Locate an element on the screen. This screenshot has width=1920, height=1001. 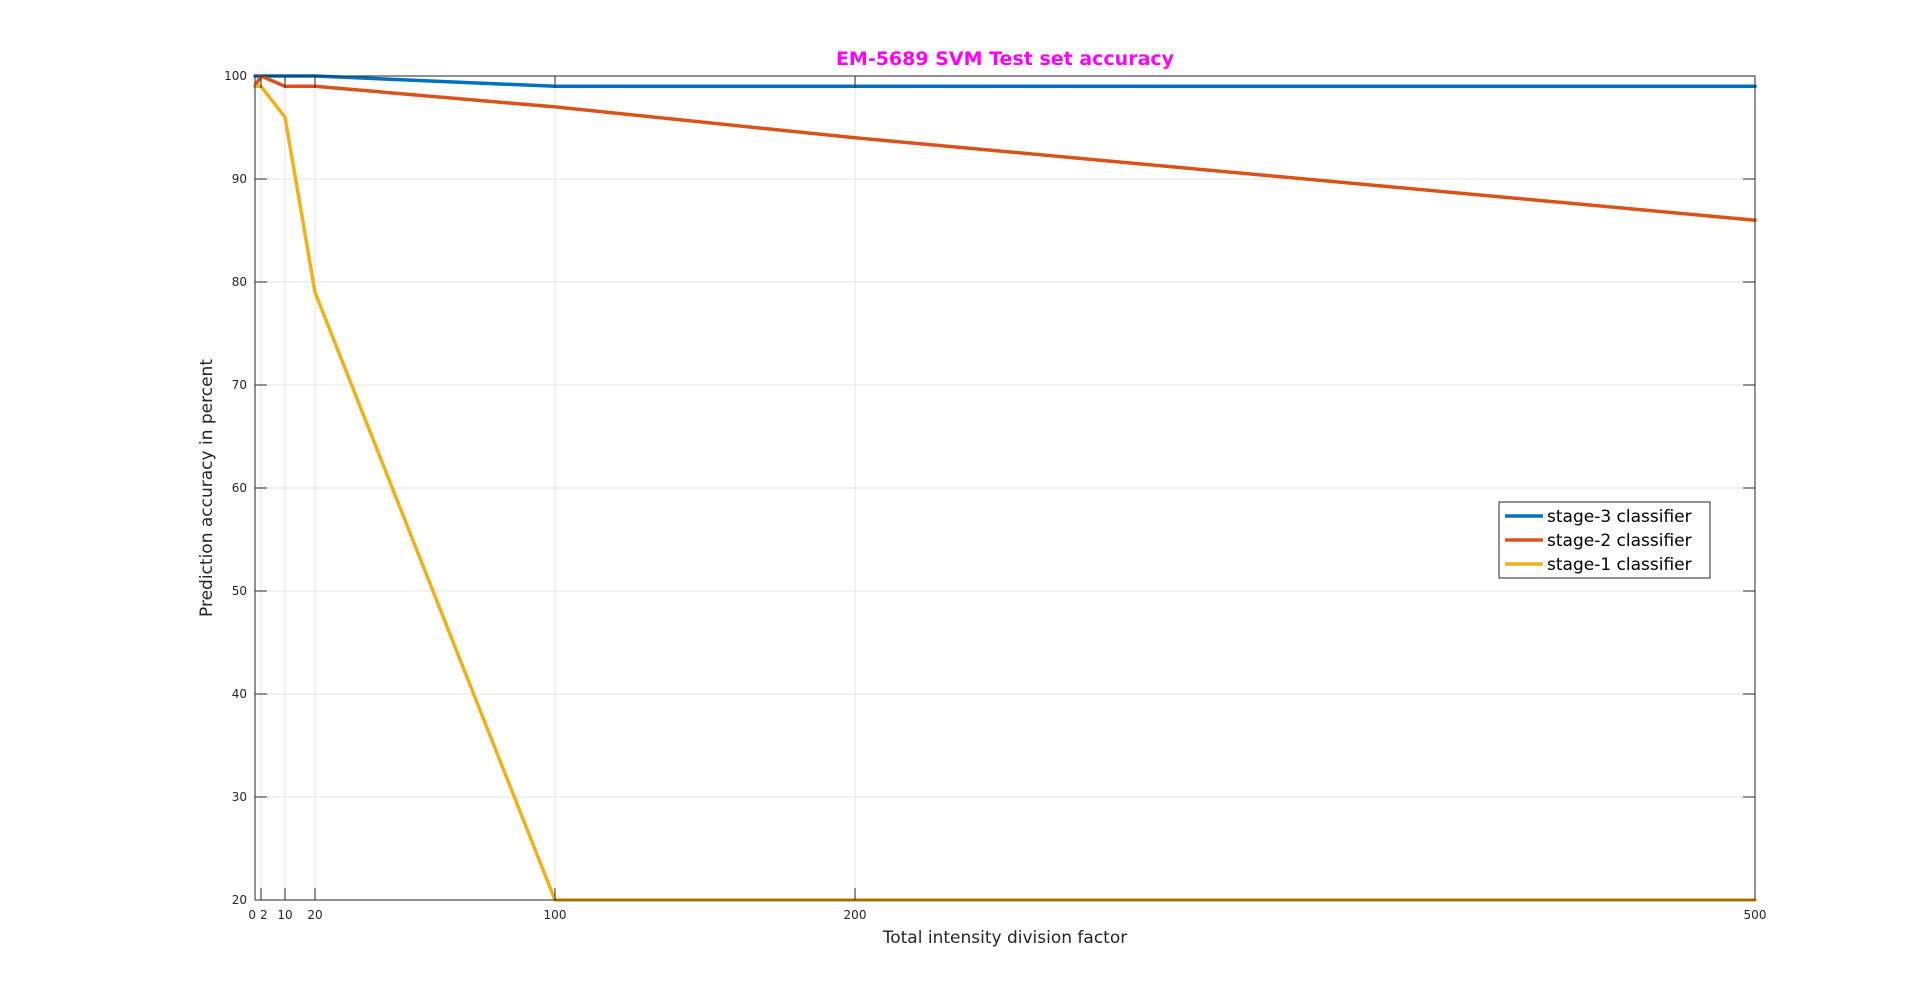
chart-title: EM-5689 SVM Test set accuracy is located at coordinates (1005, 59).